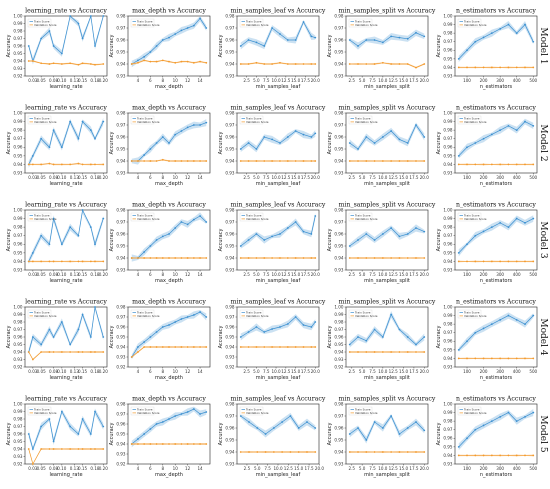 This screenshot has width=550, height=489. What do you see at coordinates (66, 63) in the screenshot?
I see `validation-score-band` at bounding box center [66, 63].